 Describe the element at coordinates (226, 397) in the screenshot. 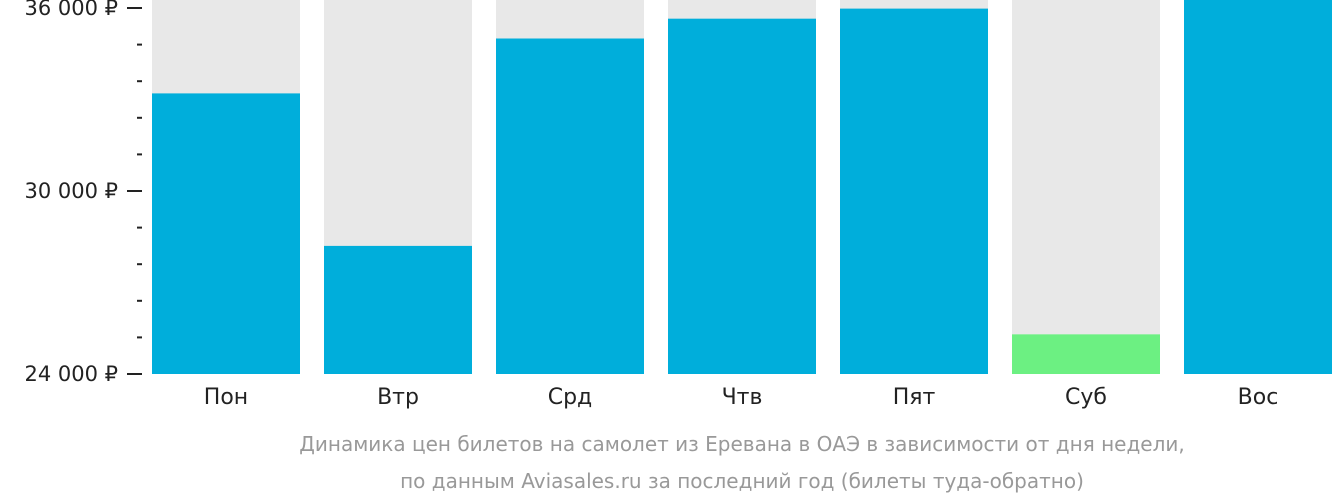

I see `x-tick-label: Пон` at that location.